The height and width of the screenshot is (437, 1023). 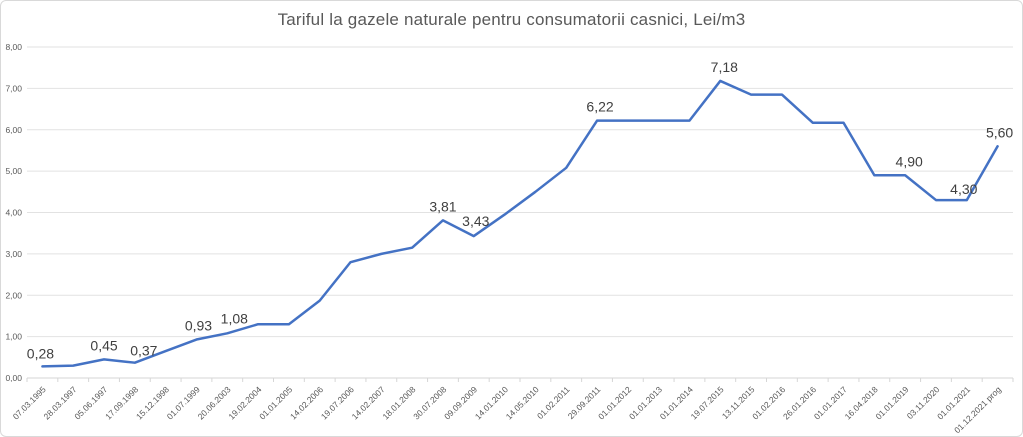 What do you see at coordinates (103, 345) in the screenshot?
I see `data-label: 0,45` at bounding box center [103, 345].